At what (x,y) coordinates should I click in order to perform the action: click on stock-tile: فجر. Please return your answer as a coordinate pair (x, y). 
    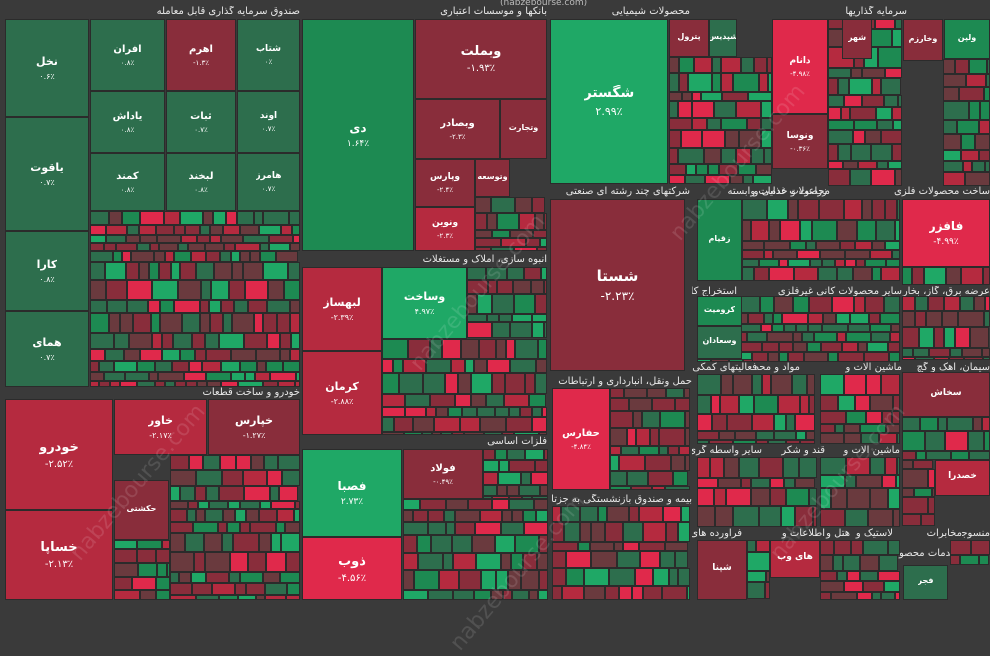
    Looking at the image, I should click on (925, 582).